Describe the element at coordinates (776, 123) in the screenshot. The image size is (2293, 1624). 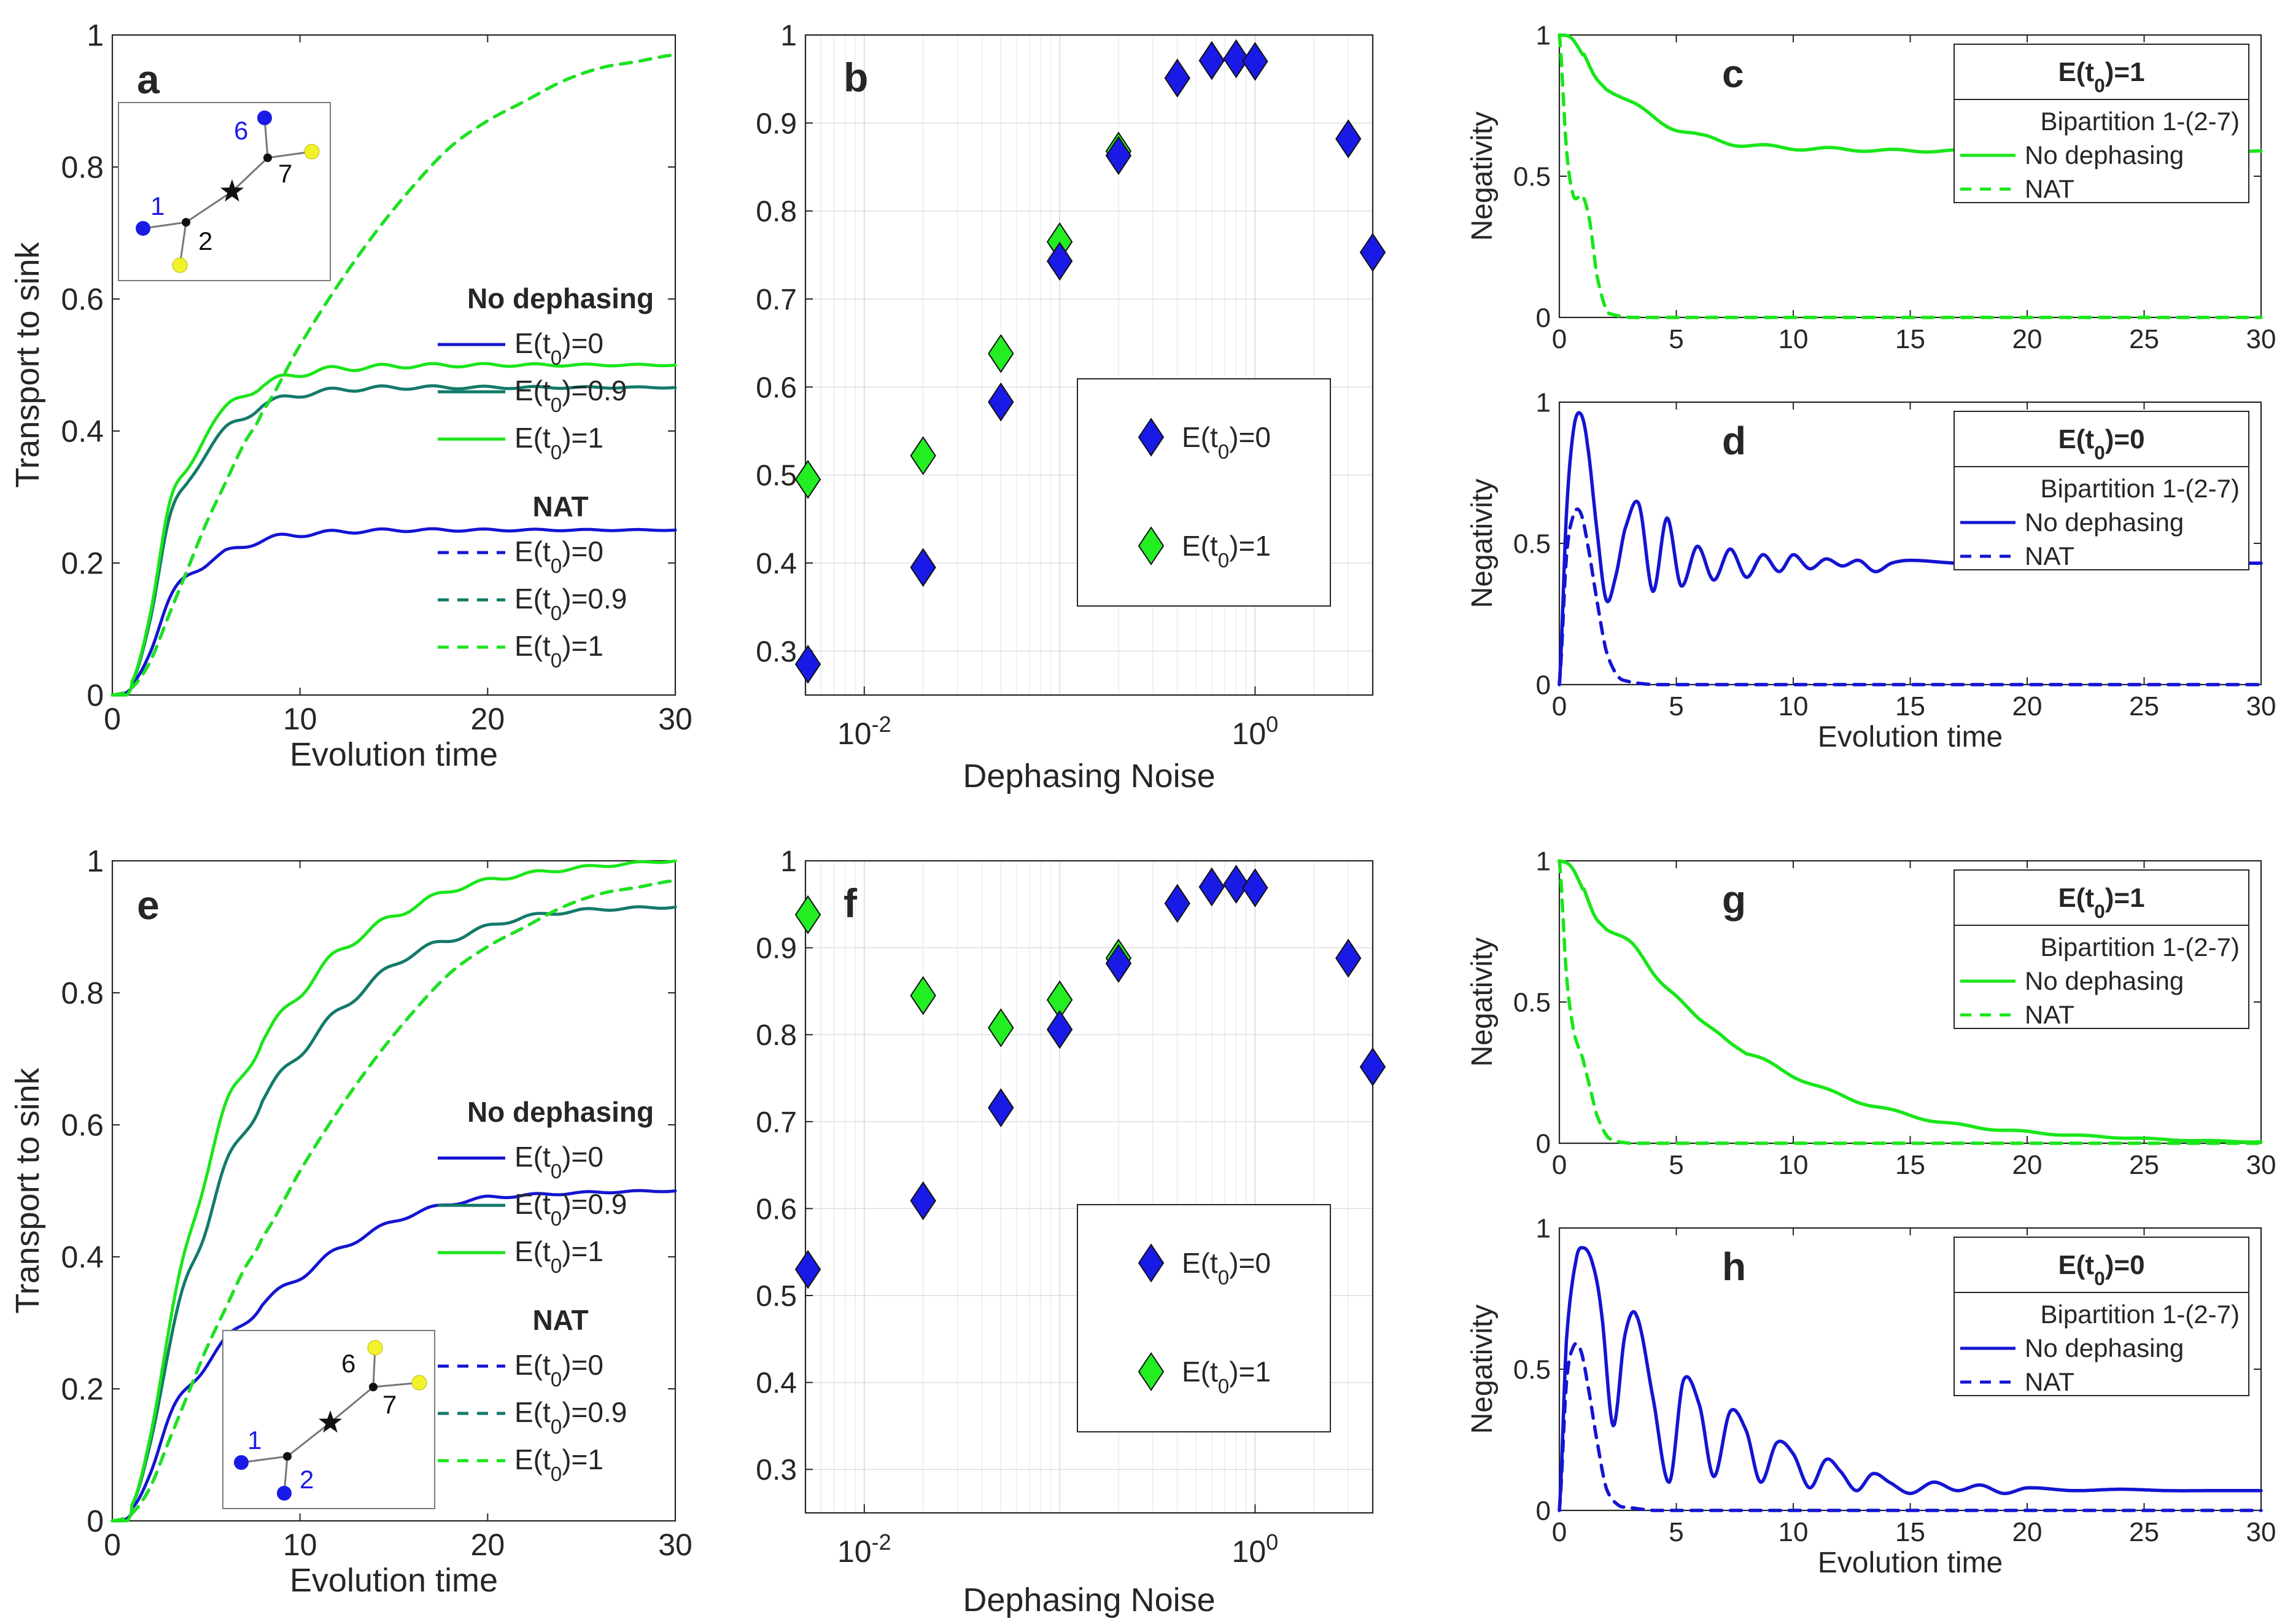
I see `y-tick-label: 0.9` at that location.